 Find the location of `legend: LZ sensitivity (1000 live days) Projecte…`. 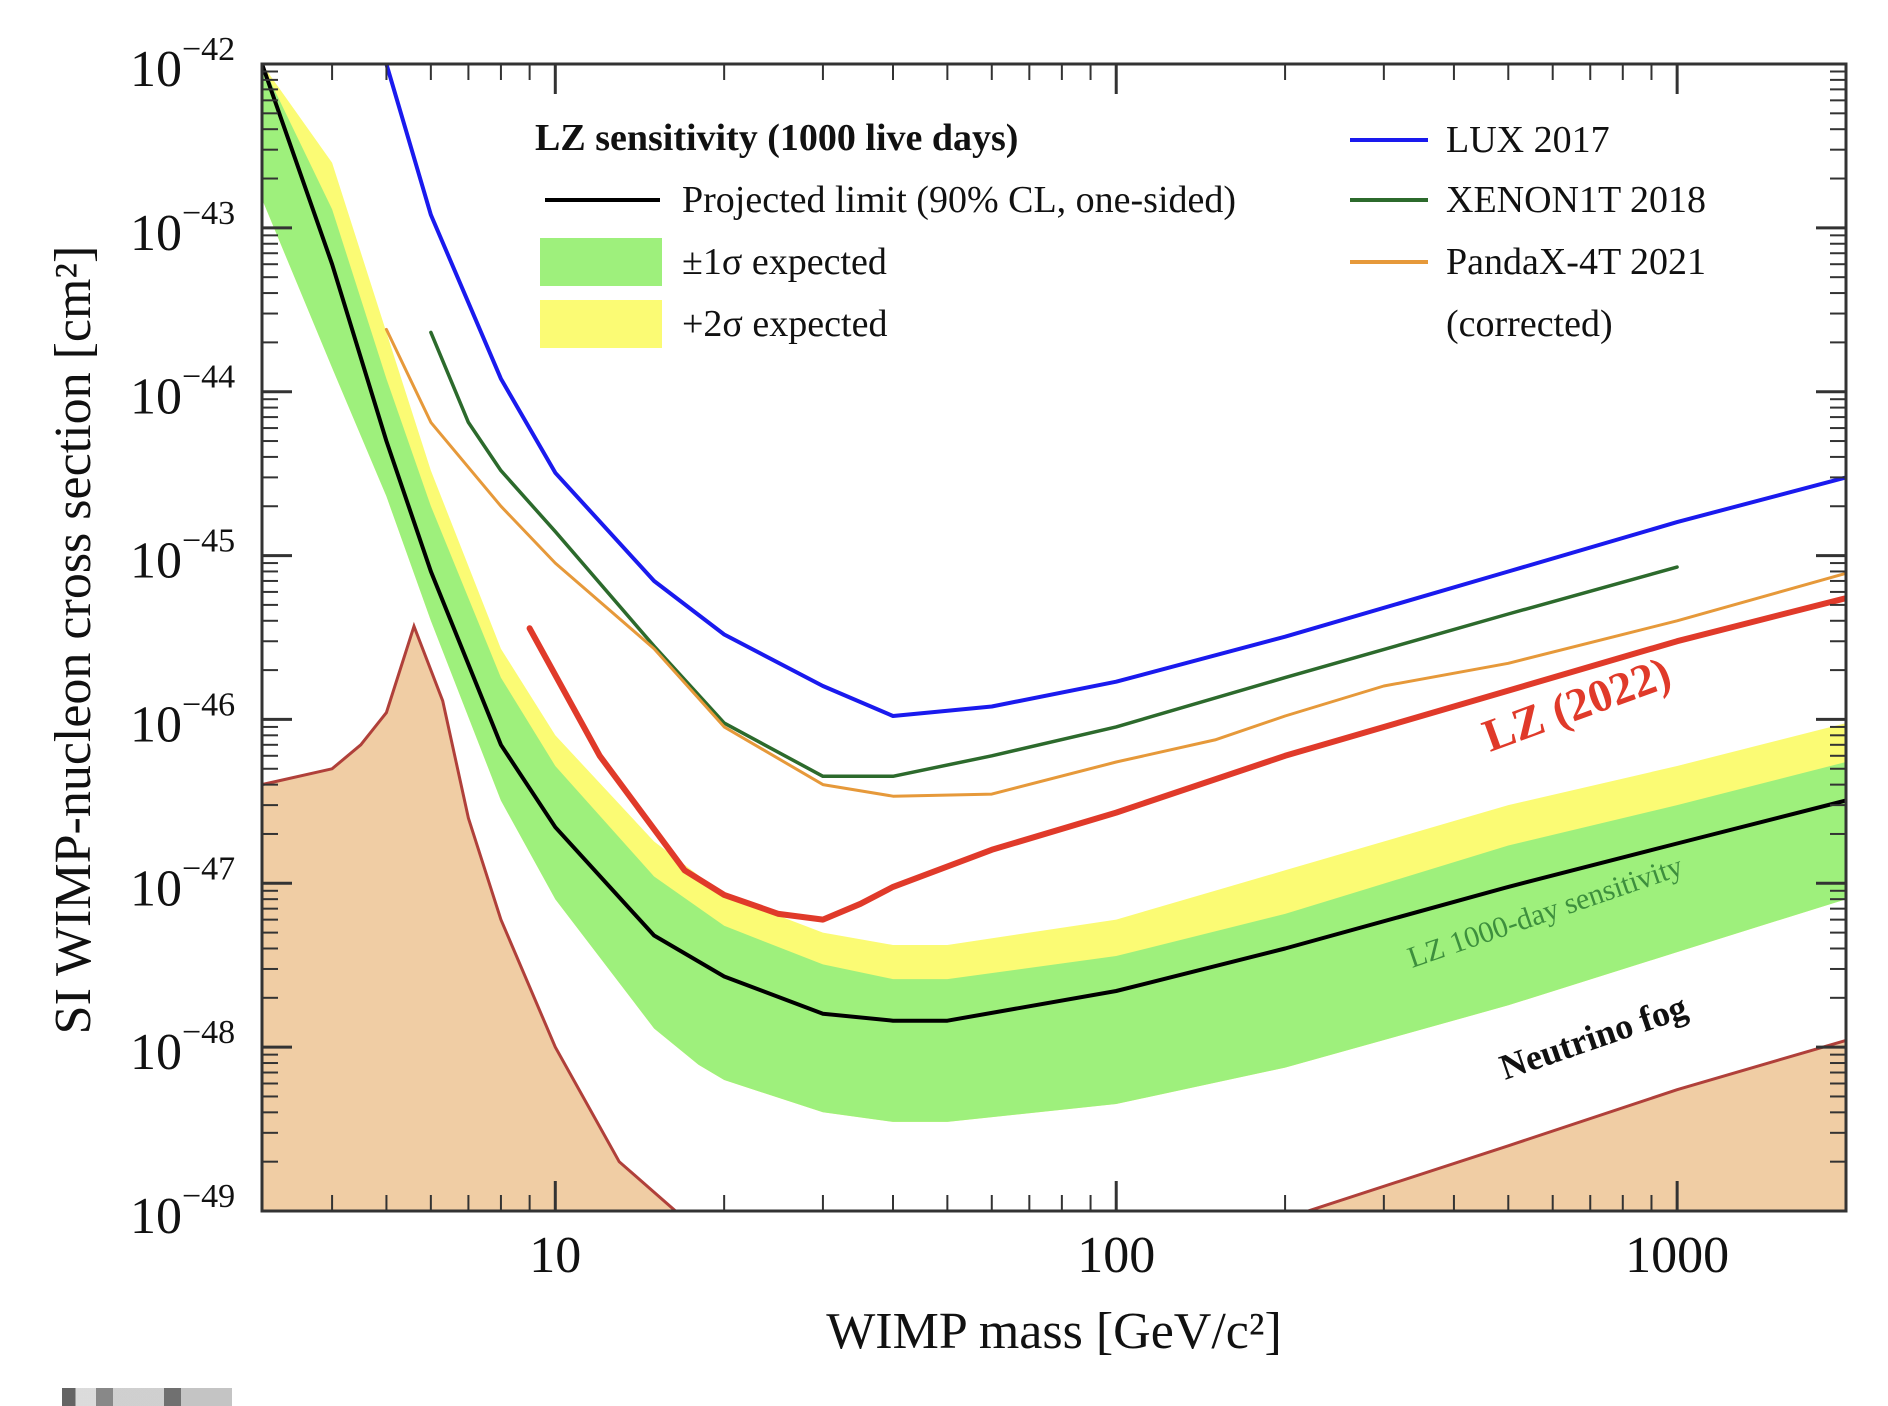

legend: LZ sensitivity (1000 live days) Projecte… is located at coordinates (1120, 232).